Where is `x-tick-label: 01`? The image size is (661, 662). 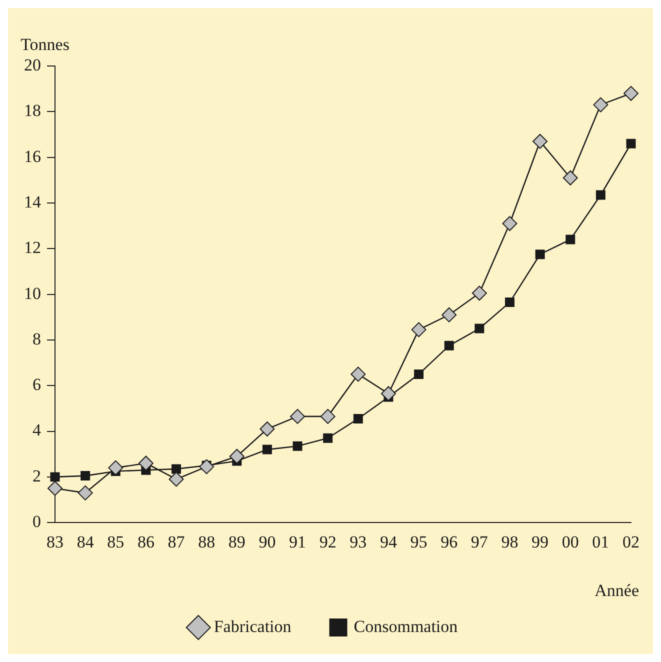
x-tick-label: 01 is located at coordinates (601, 542).